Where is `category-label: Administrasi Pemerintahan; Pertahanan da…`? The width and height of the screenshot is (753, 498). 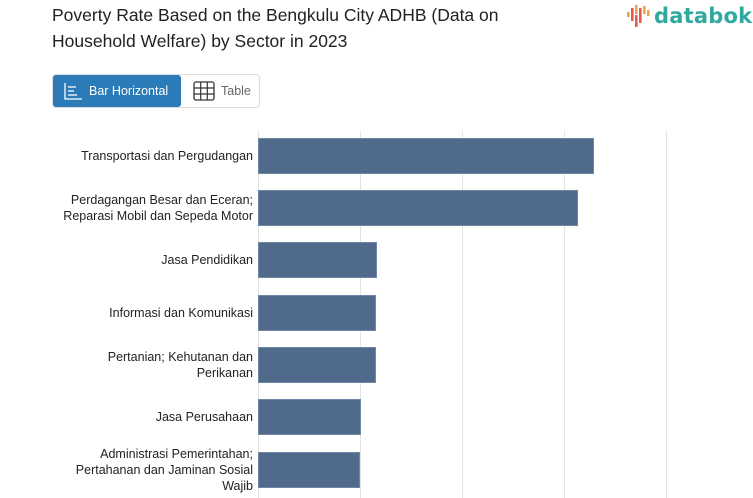
category-label: Administrasi Pemerintahan; Pertahanan da… is located at coordinates (164, 470).